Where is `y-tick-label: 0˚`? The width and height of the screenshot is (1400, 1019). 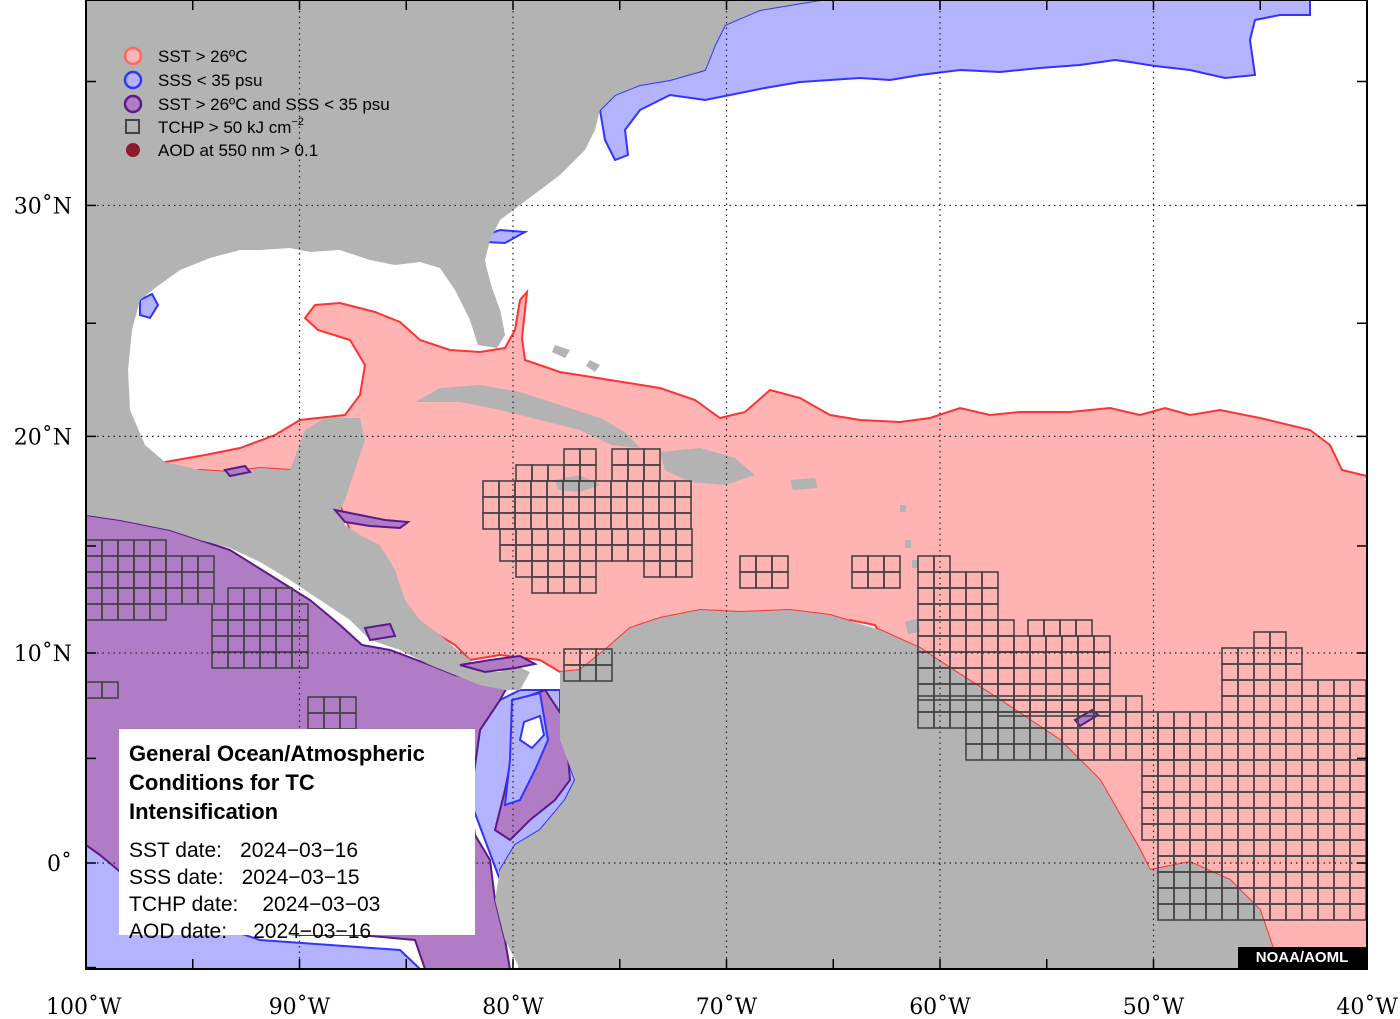
y-tick-label: 0˚ is located at coordinates (59, 863).